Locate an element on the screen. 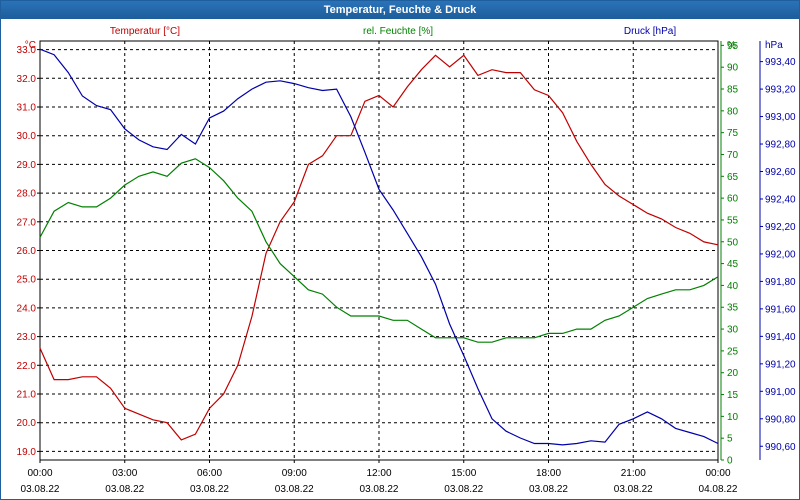  temperature-tick-label: 24.0 is located at coordinates (27, 308).